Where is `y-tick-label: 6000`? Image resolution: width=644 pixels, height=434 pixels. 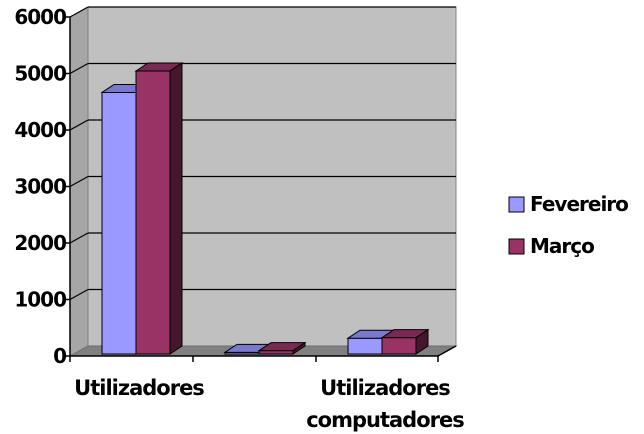 y-tick-label: 6000 is located at coordinates (40, 17).